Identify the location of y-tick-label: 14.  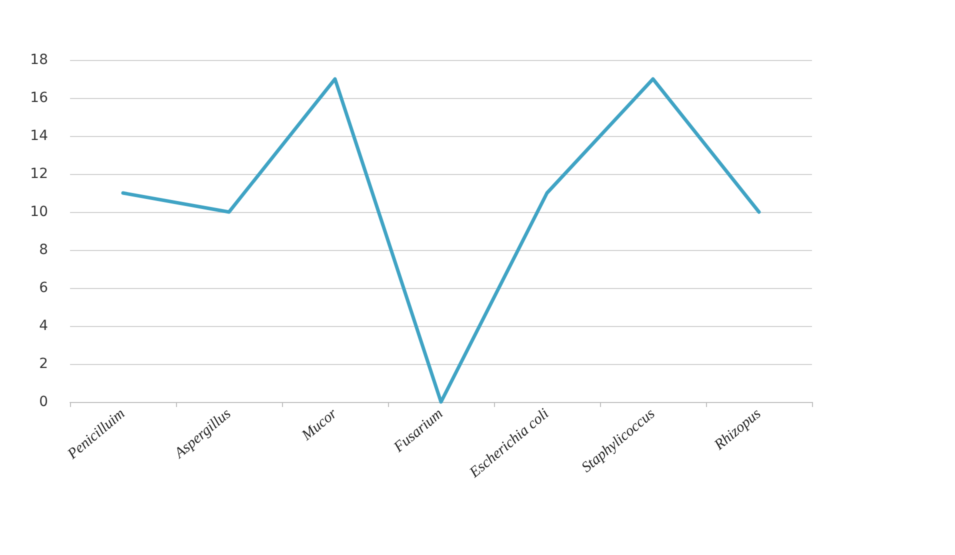
(39, 136).